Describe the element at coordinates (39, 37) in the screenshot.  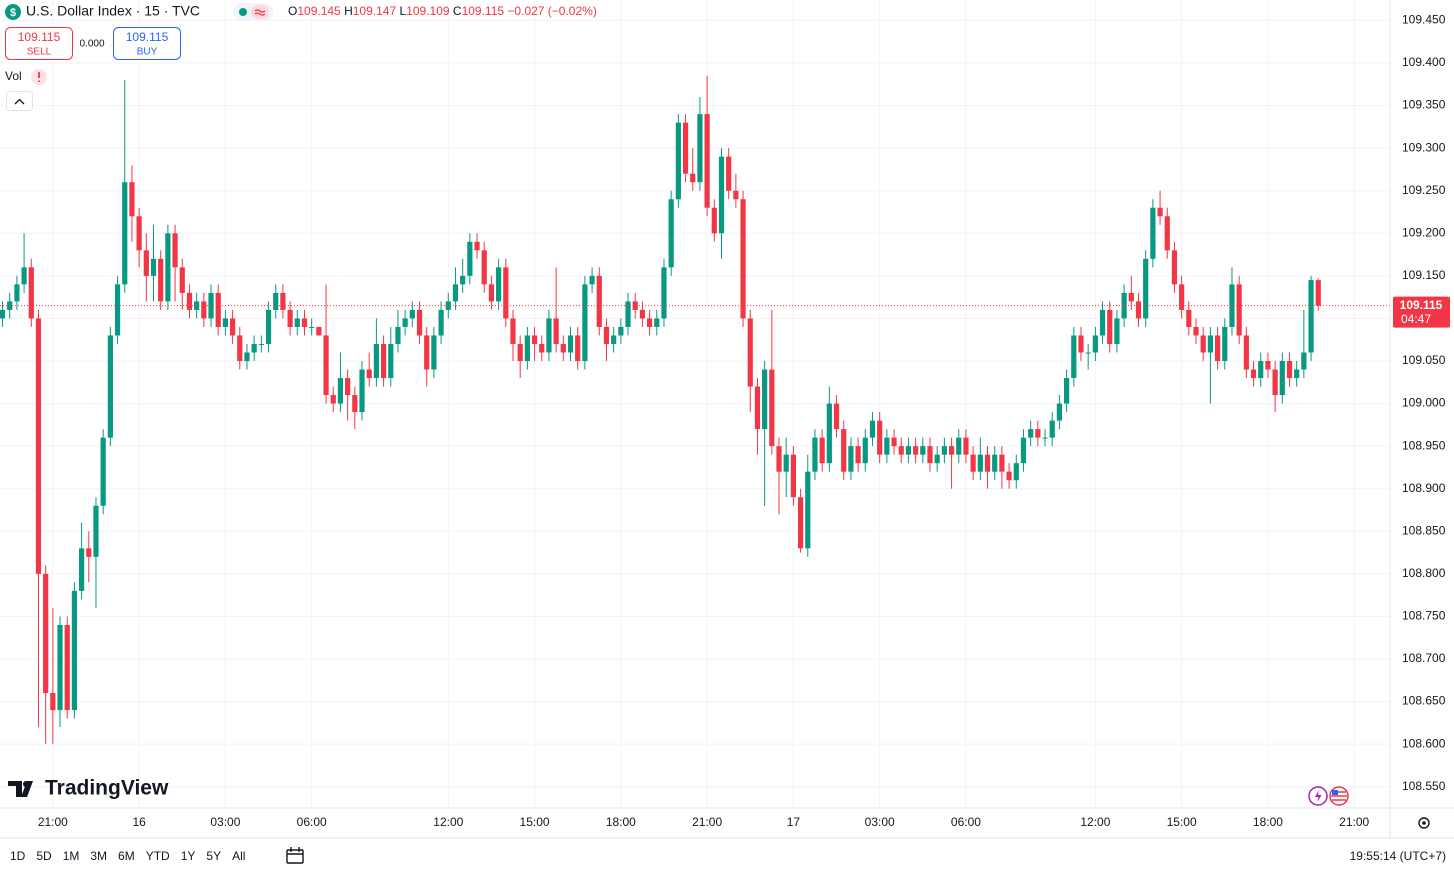
I see `sell-price: 109.115` at that location.